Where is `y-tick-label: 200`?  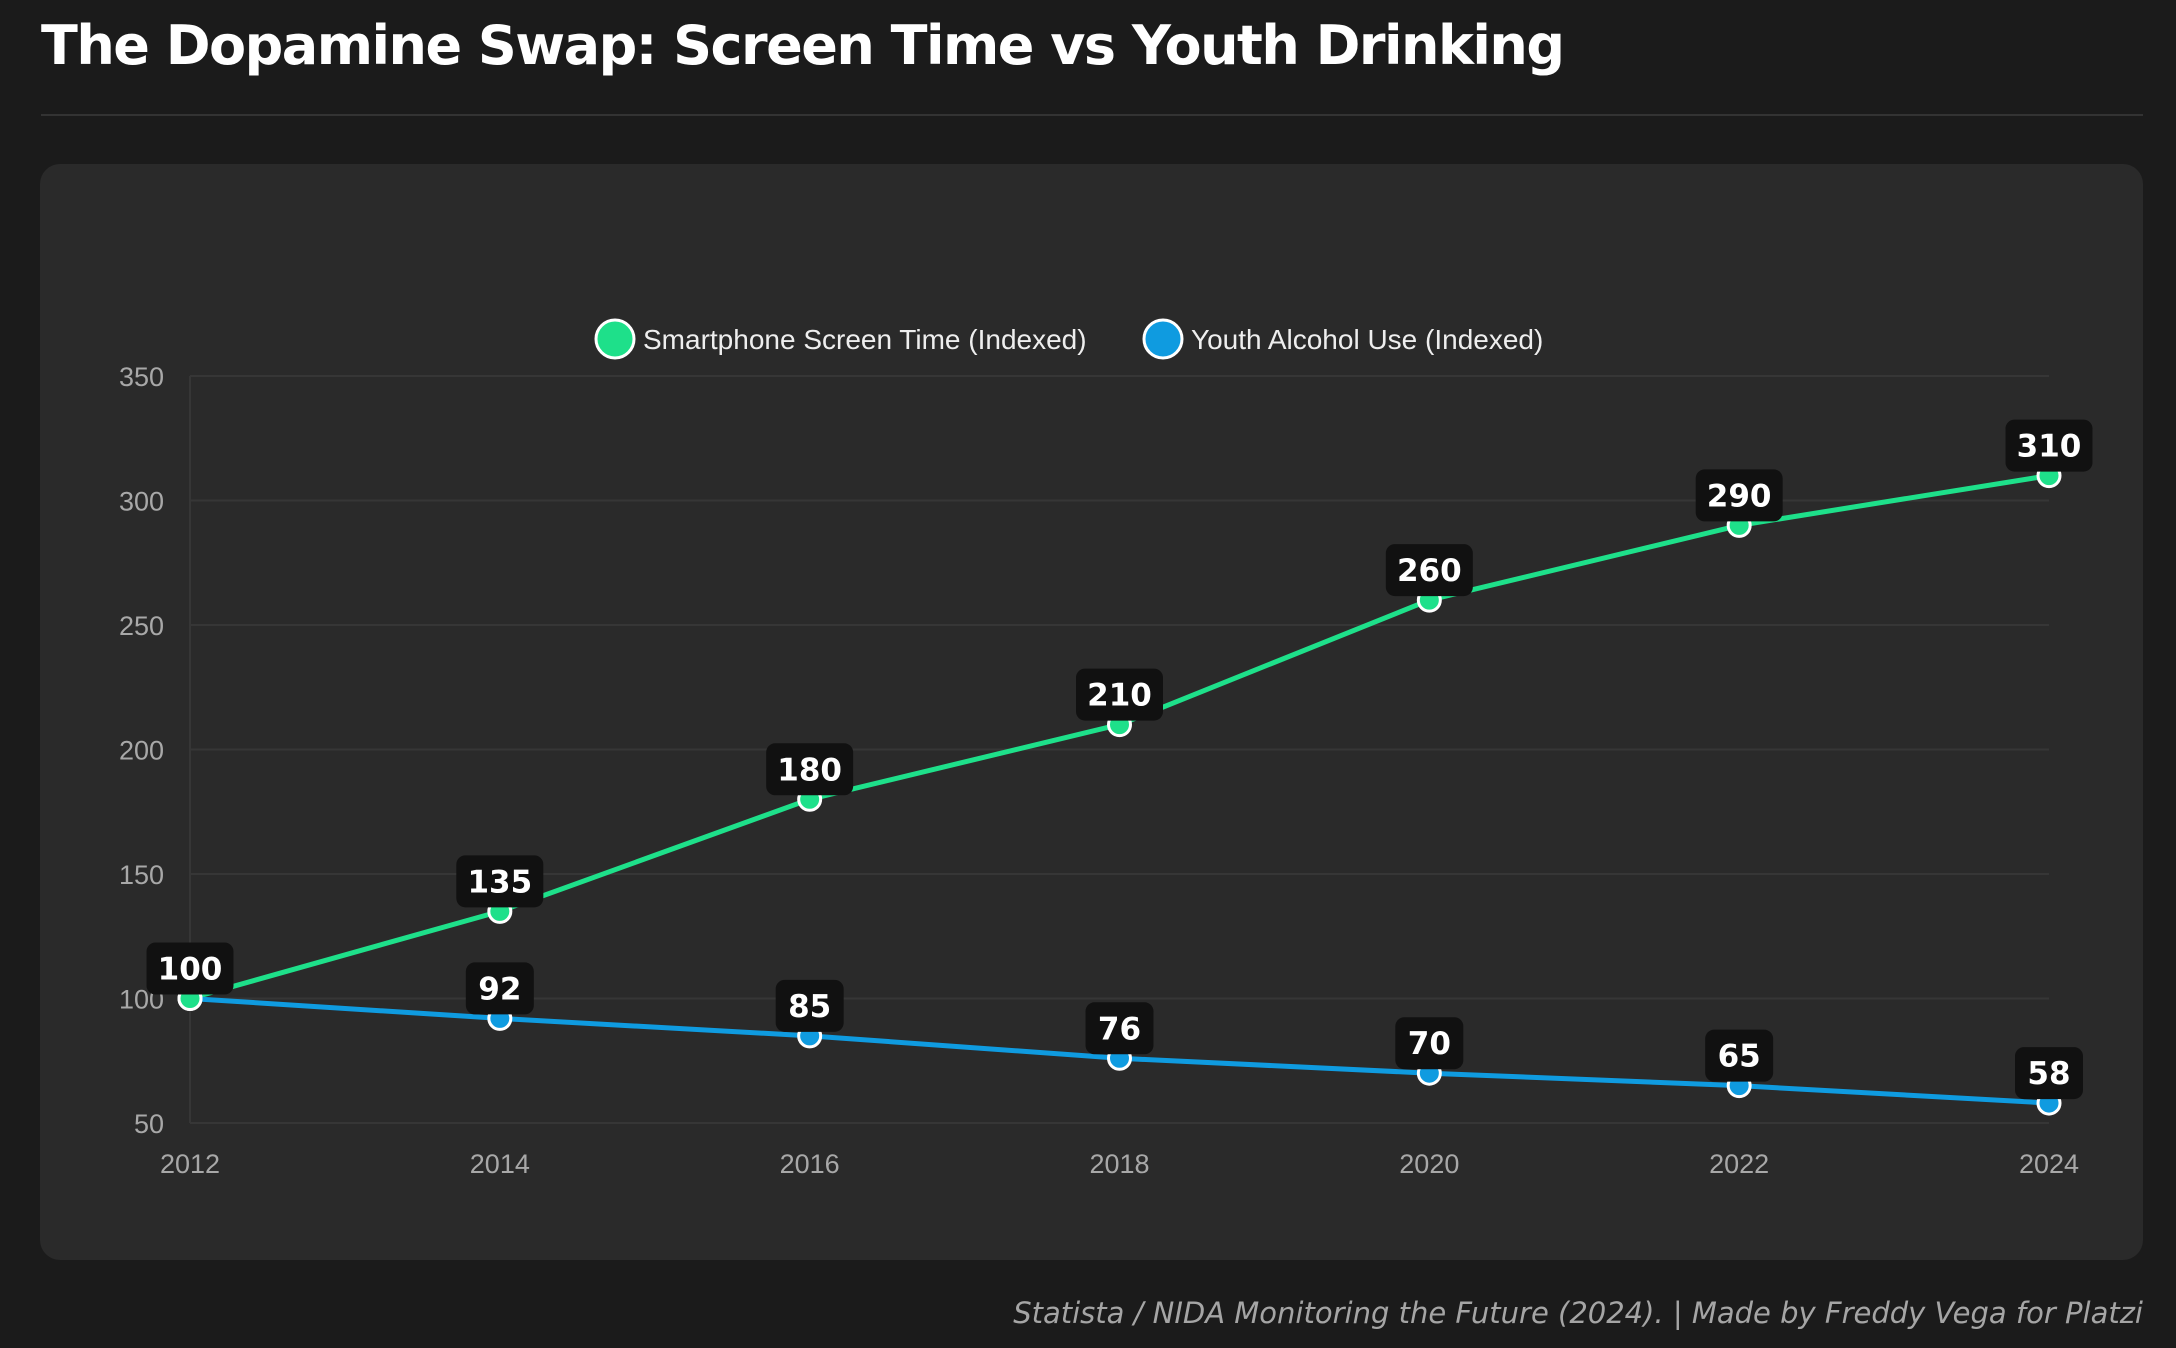
y-tick-label: 200 is located at coordinates (141, 751).